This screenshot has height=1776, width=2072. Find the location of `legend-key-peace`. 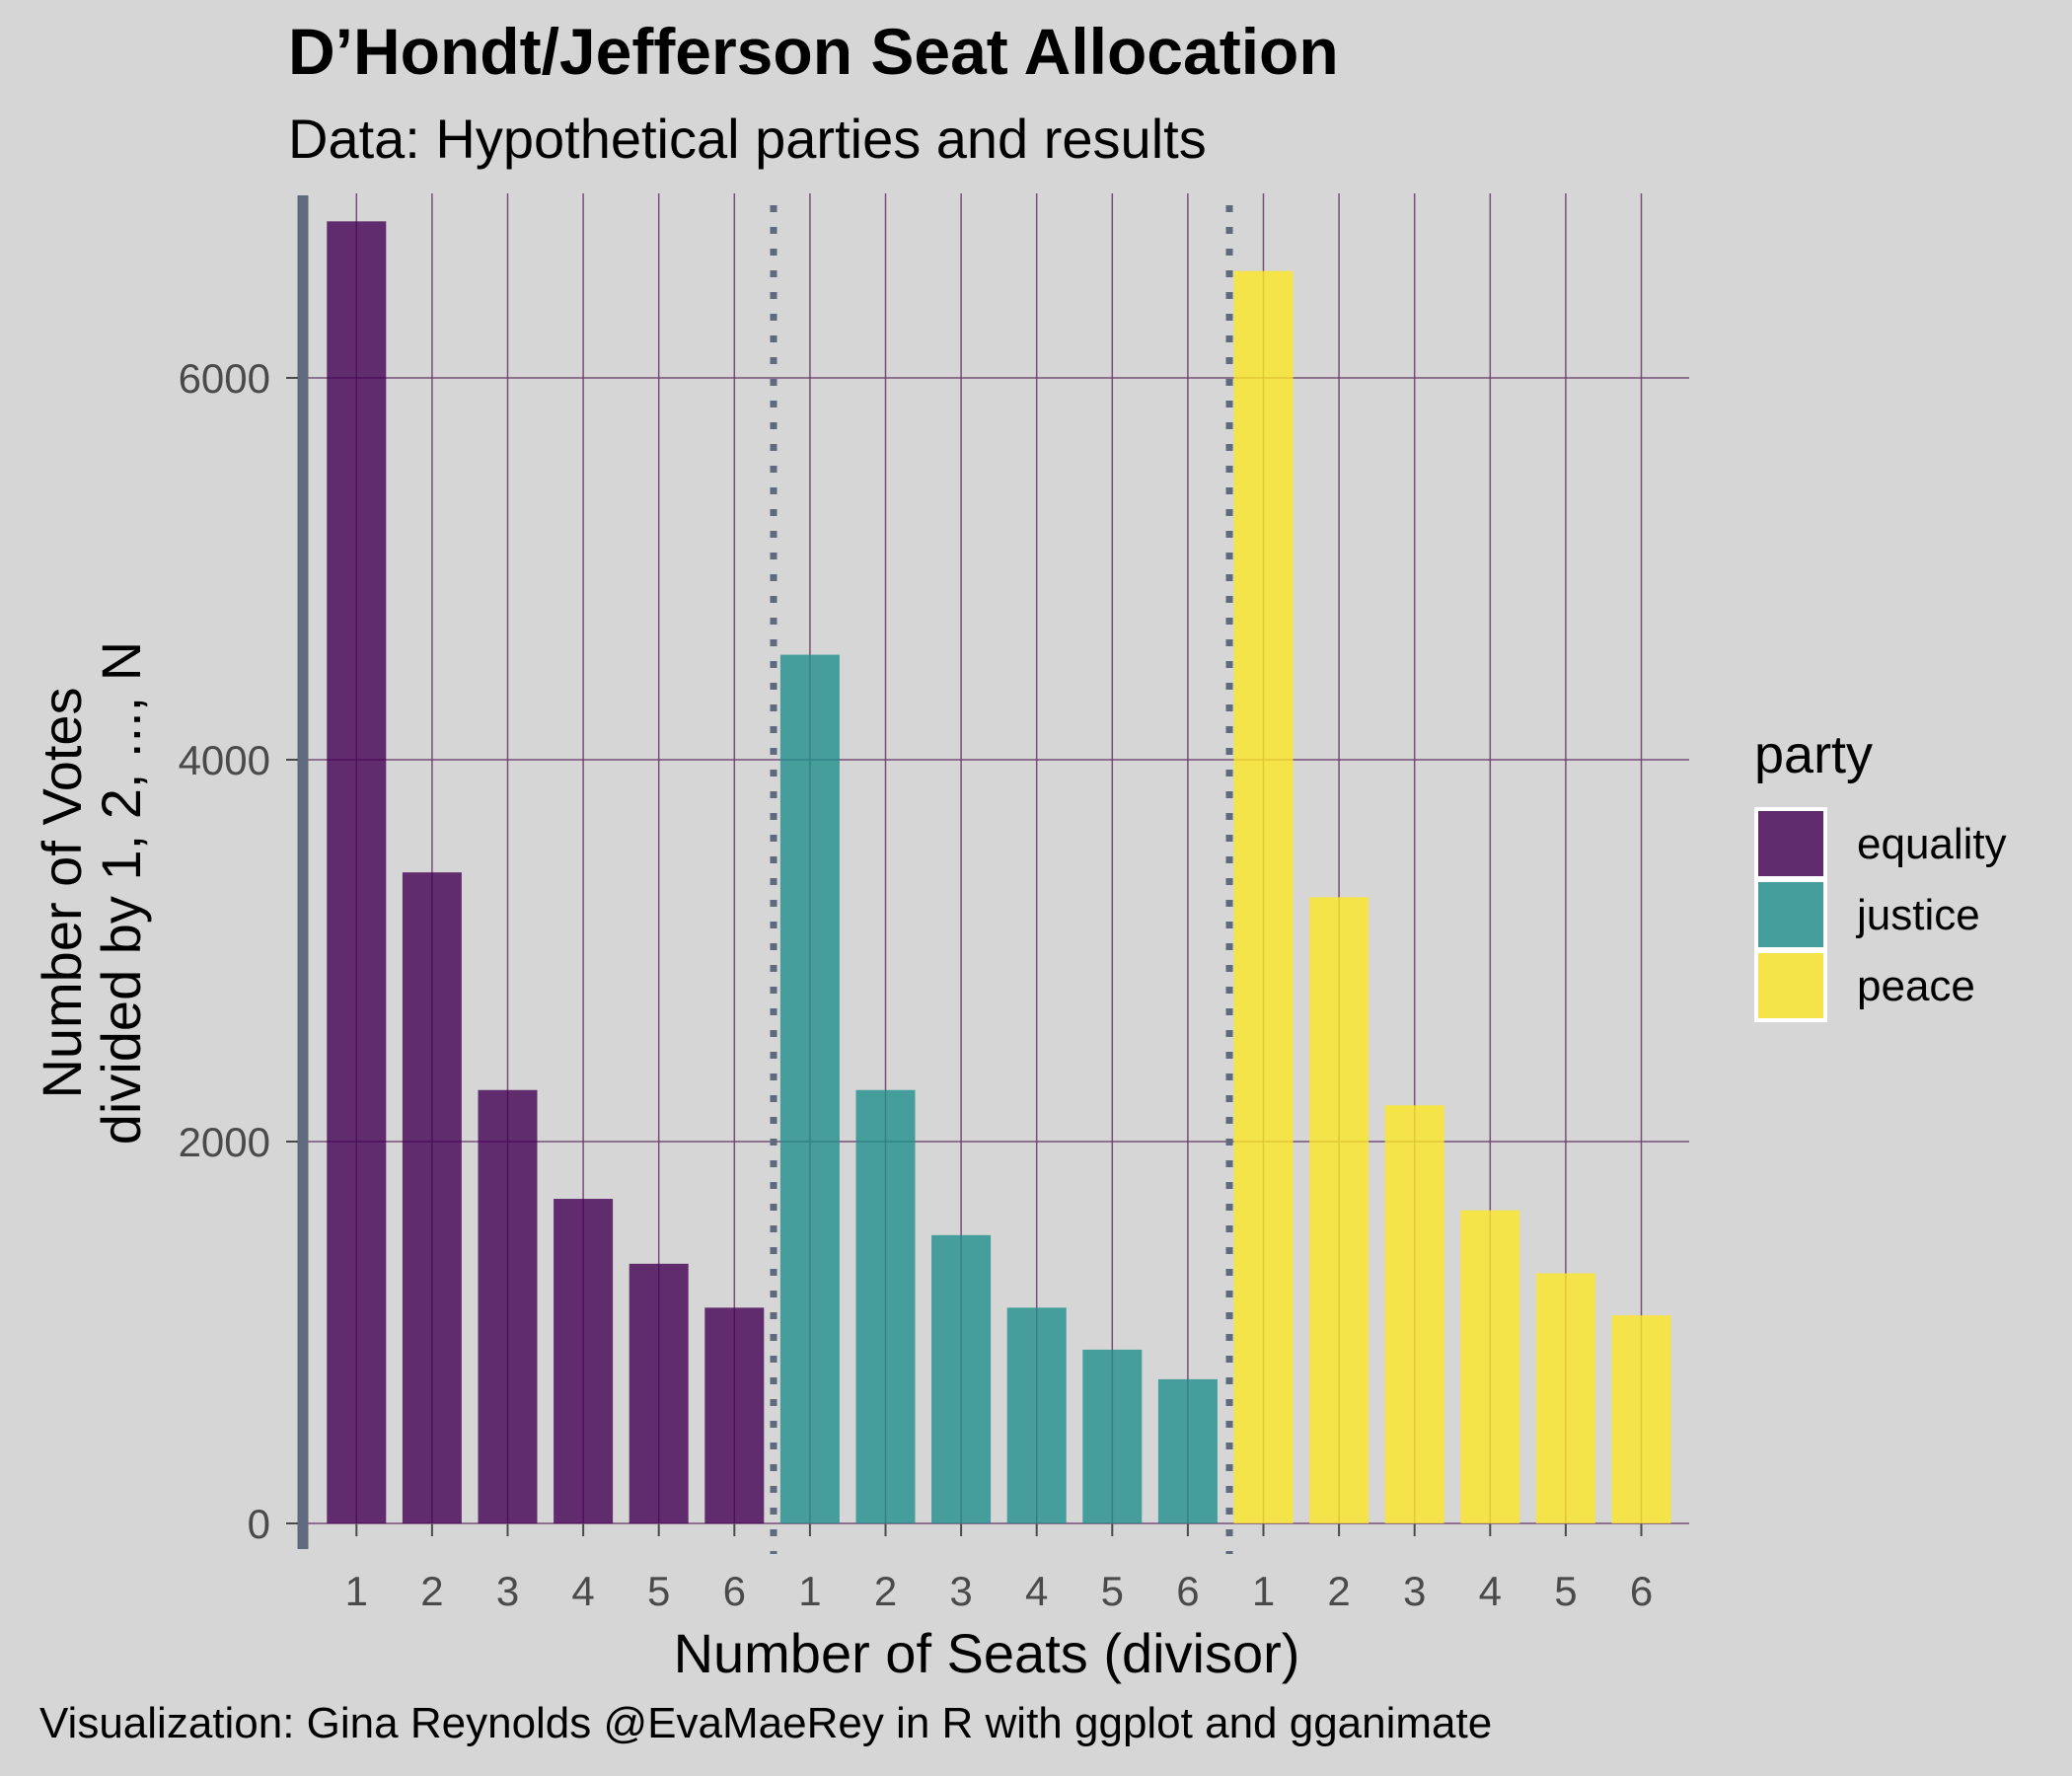

legend-key-peace is located at coordinates (1791, 986).